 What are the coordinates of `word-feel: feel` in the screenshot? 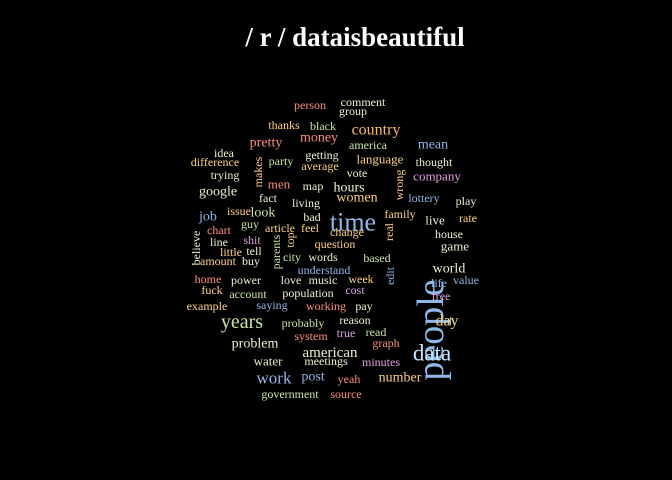 It's located at (310, 228).